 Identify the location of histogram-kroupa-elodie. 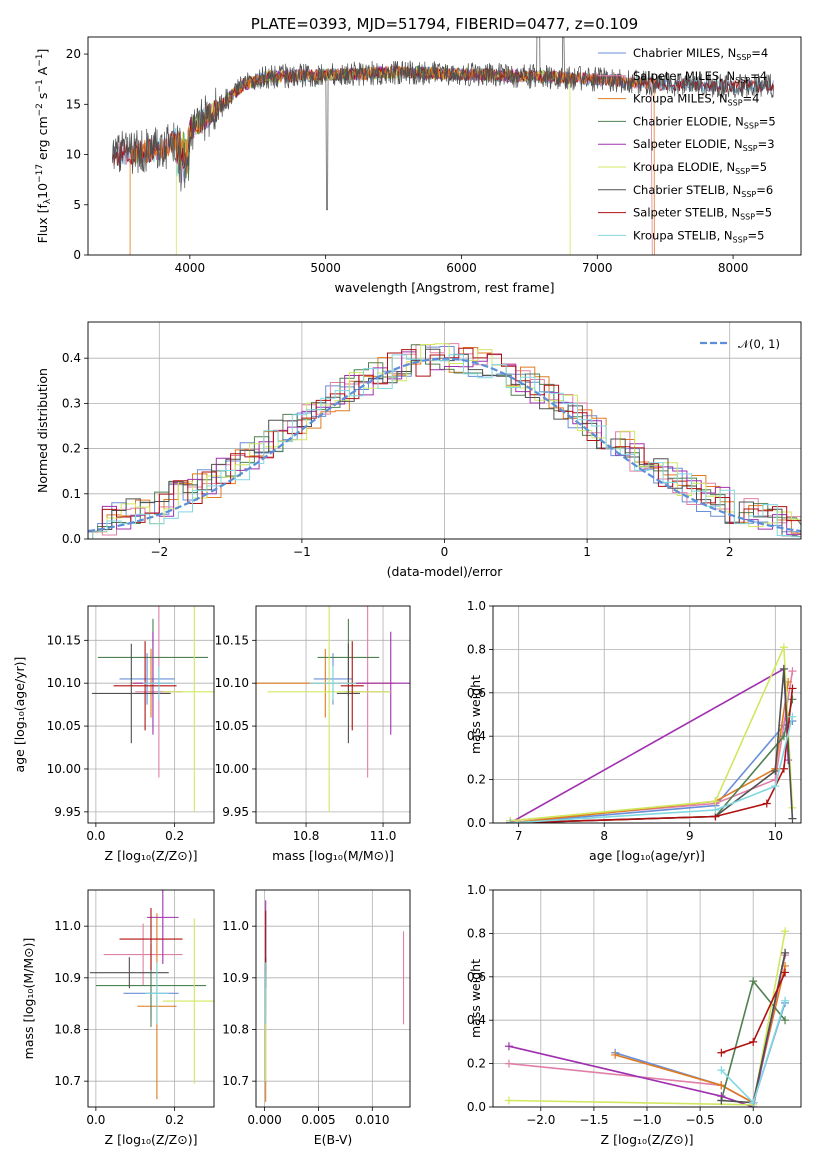
(446, 441).